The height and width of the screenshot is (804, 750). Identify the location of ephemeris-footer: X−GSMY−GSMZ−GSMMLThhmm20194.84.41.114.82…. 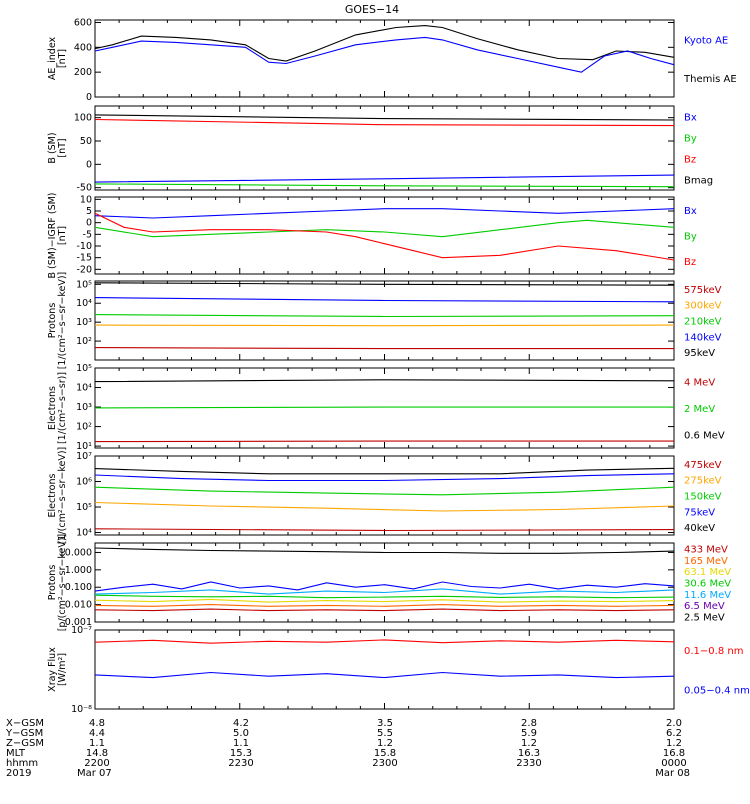
(347, 748).